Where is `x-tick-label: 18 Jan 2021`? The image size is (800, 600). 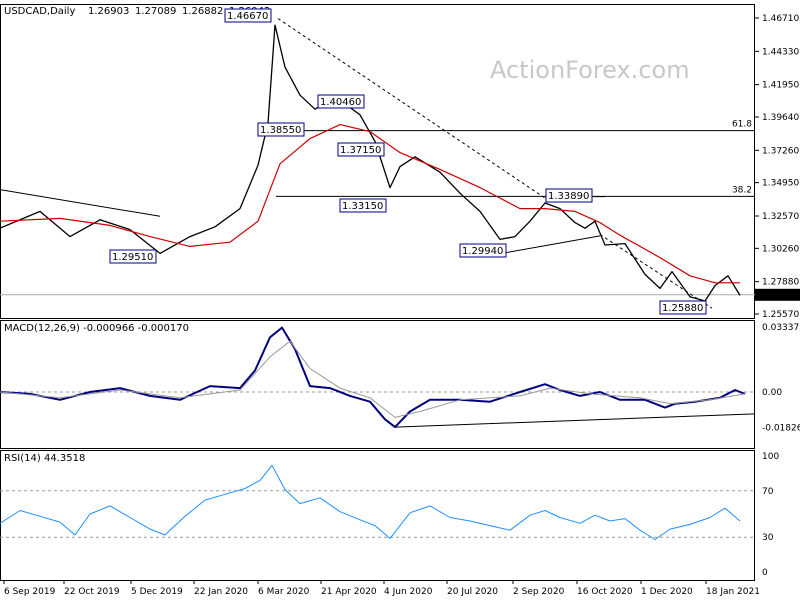 x-tick-label: 18 Jan 2021 is located at coordinates (733, 592).